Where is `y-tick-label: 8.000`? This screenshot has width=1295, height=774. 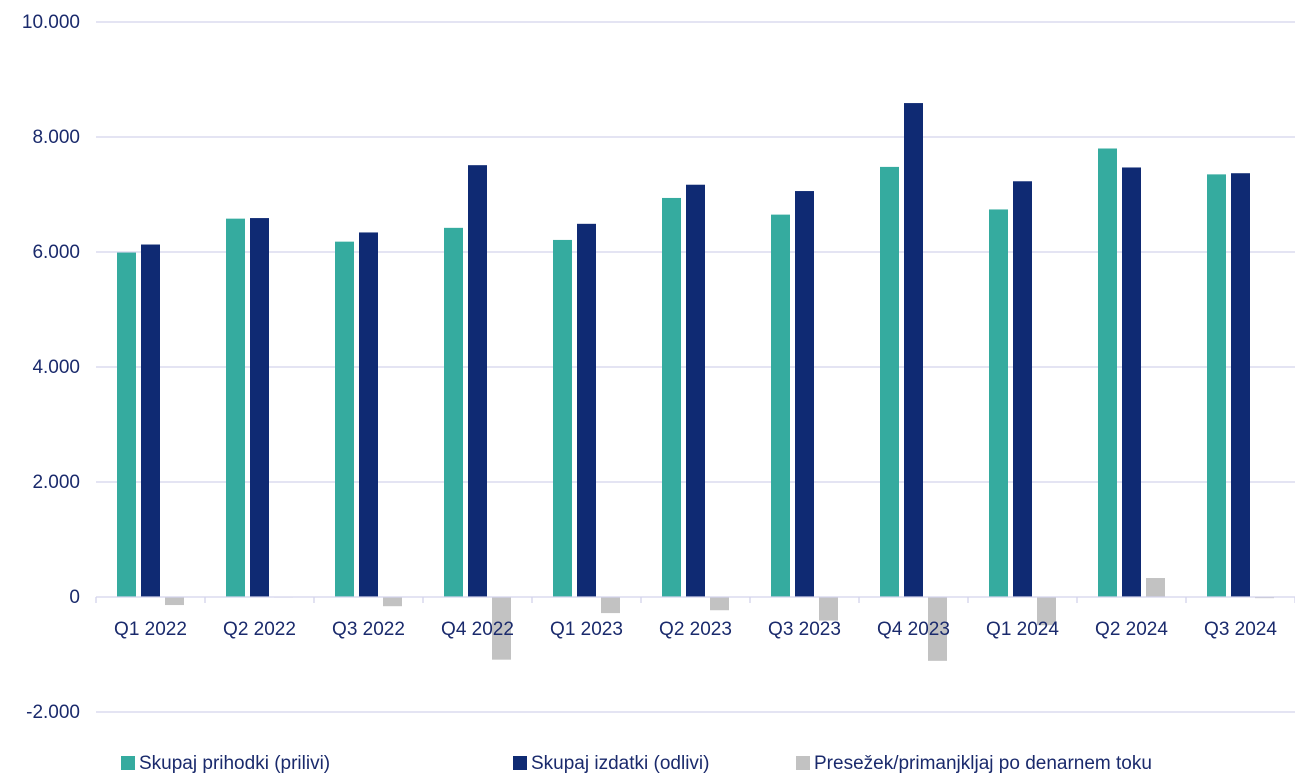 y-tick-label: 8.000 is located at coordinates (56, 137).